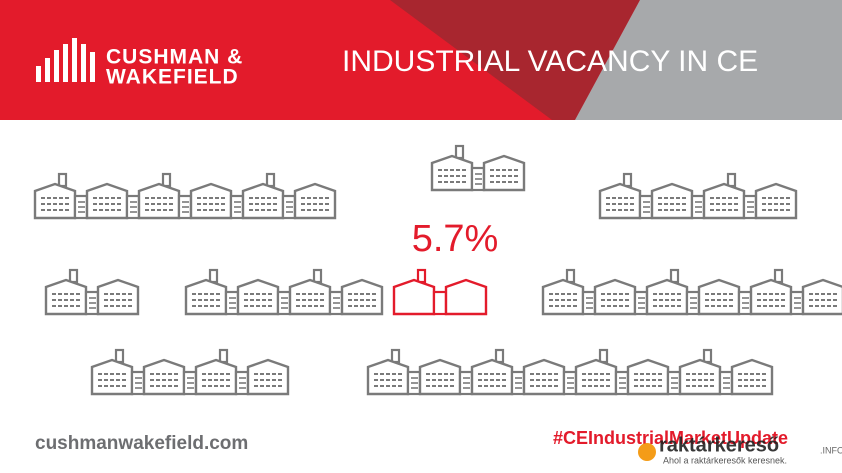 The height and width of the screenshot is (473, 842). I want to click on website: cushmanwakefield.com, so click(141, 443).